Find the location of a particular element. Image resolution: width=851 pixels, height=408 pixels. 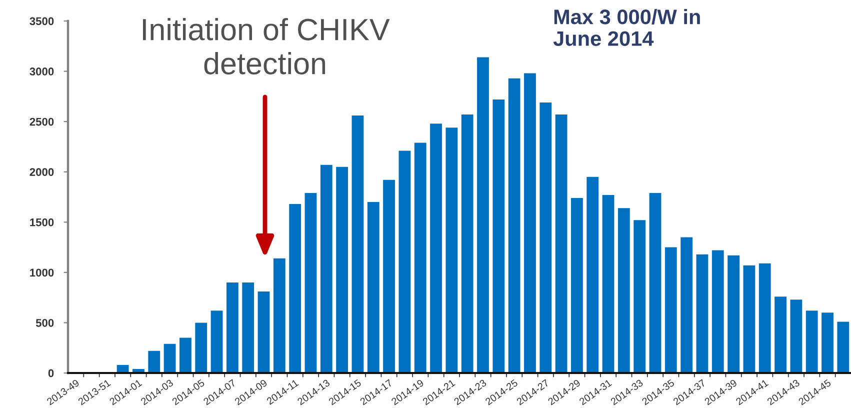

y-tick-label: 2500 is located at coordinates (42, 122).